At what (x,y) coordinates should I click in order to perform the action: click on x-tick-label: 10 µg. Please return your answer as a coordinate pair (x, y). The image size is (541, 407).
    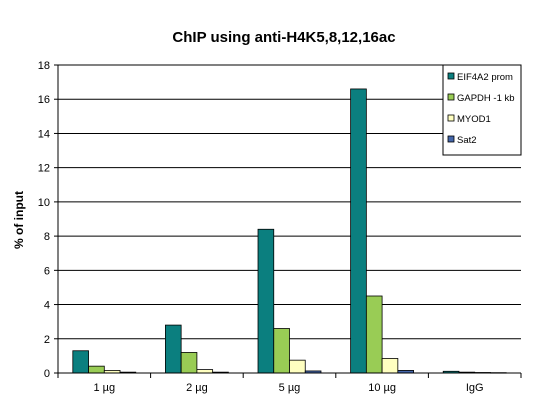
    Looking at the image, I should click on (382, 388).